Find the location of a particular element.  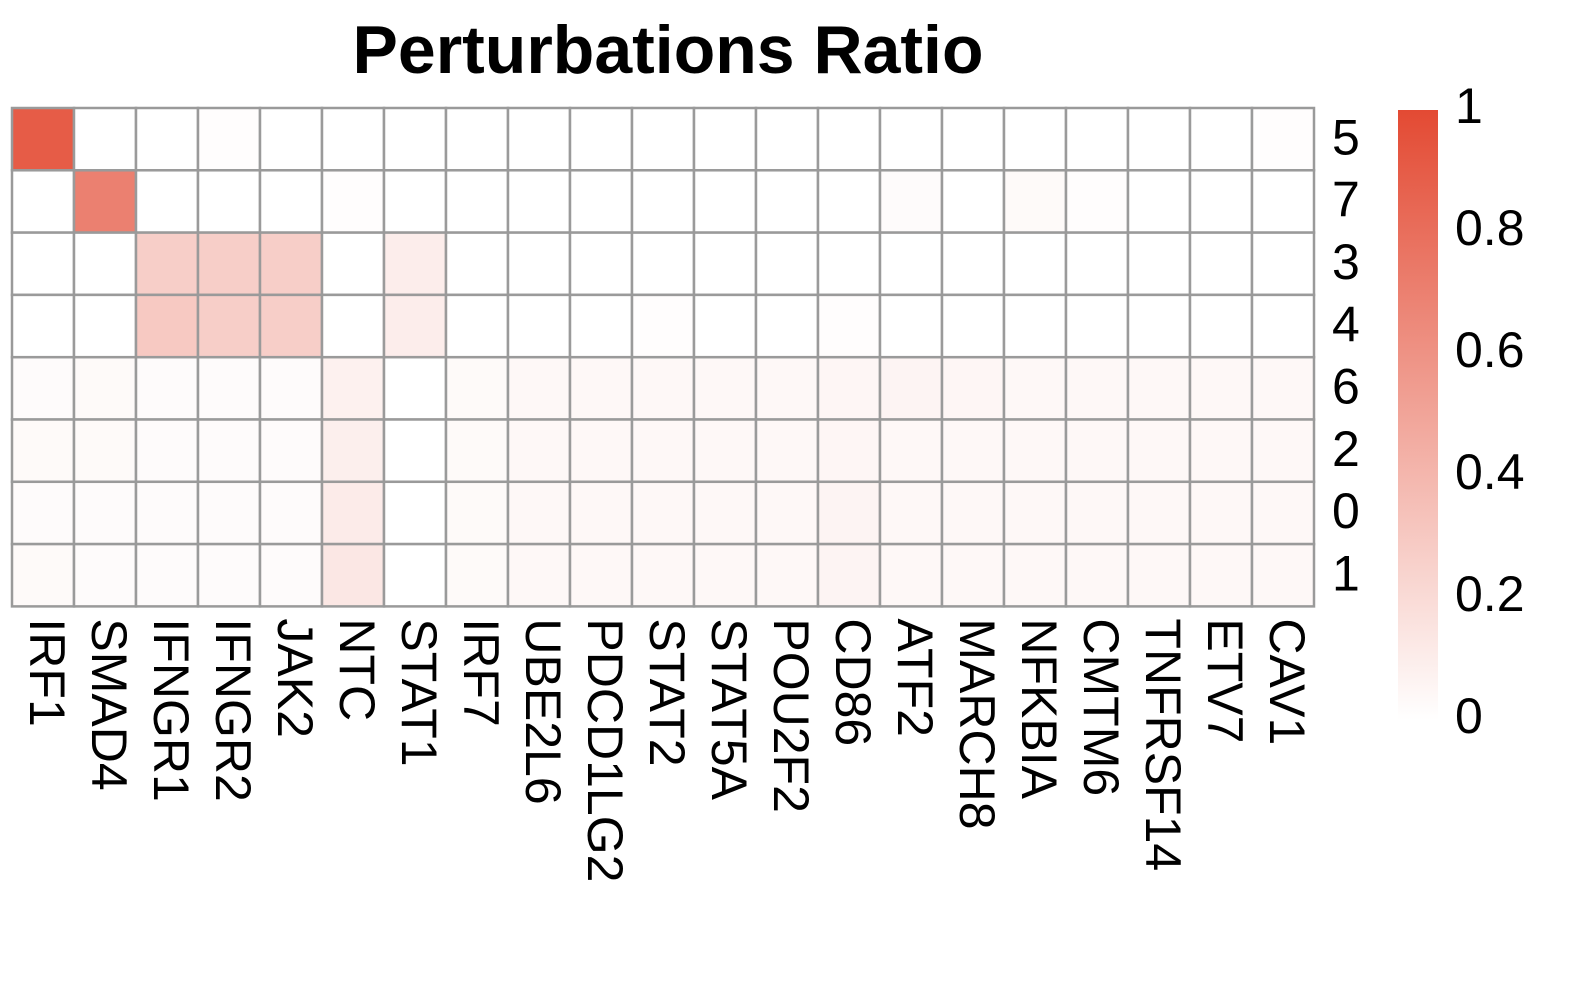

row-label: 4 is located at coordinates (1346, 324).